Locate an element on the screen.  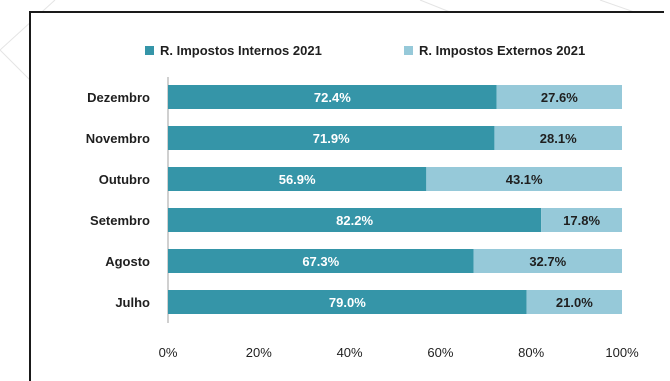
legend-swatch-externos is located at coordinates (408, 50).